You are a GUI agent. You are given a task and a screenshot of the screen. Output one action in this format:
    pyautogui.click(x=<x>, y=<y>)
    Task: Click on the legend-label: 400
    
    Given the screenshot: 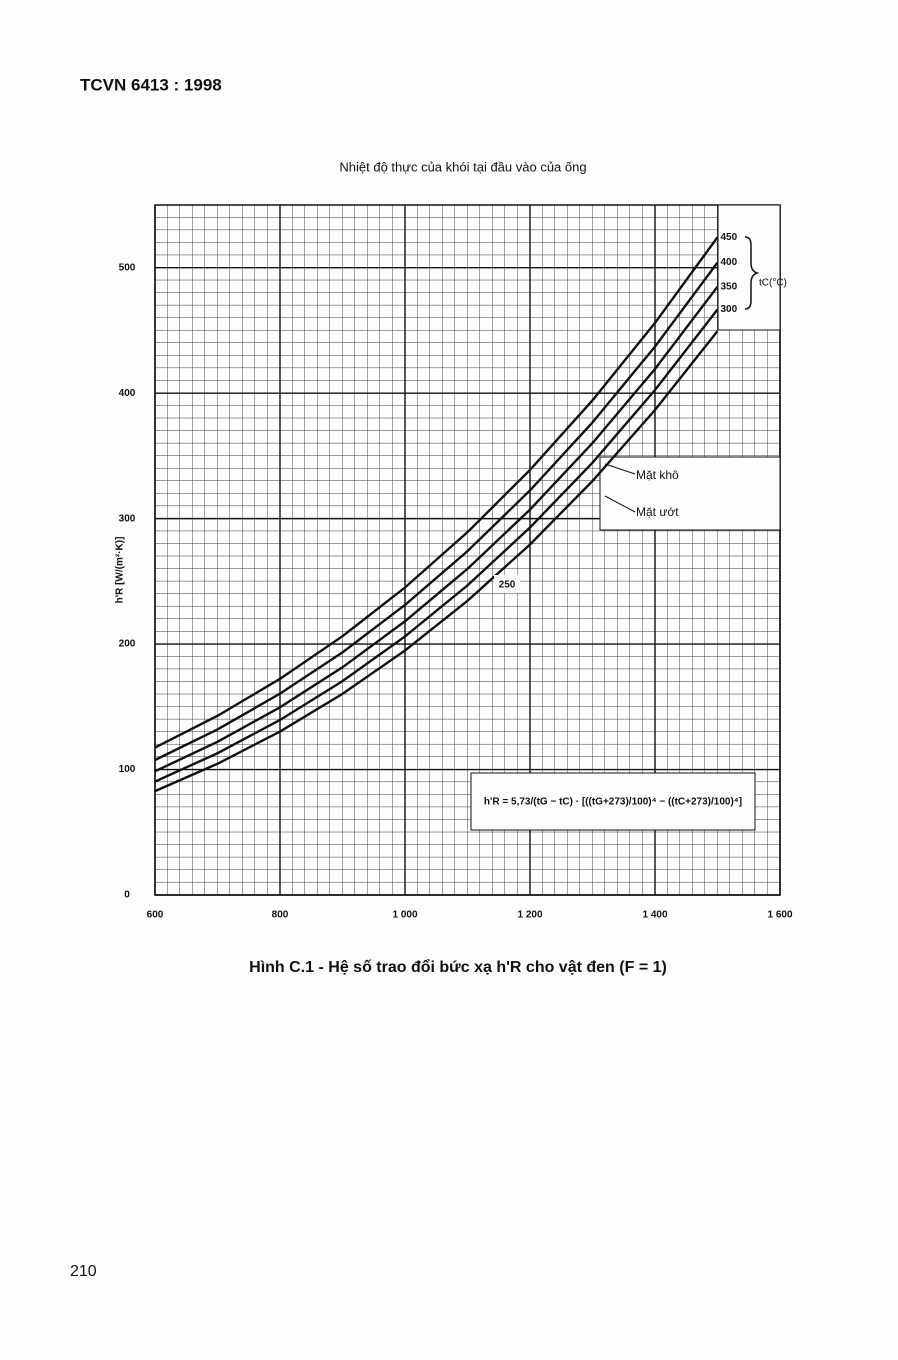 What is the action you would take?
    pyautogui.click(x=729, y=262)
    